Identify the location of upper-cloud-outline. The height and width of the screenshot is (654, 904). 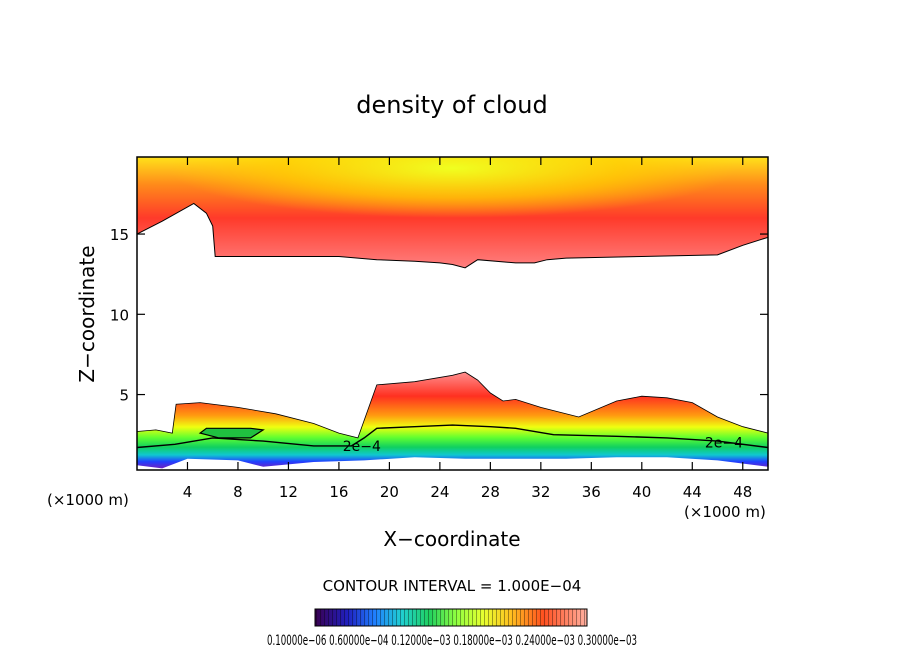
(452, 235).